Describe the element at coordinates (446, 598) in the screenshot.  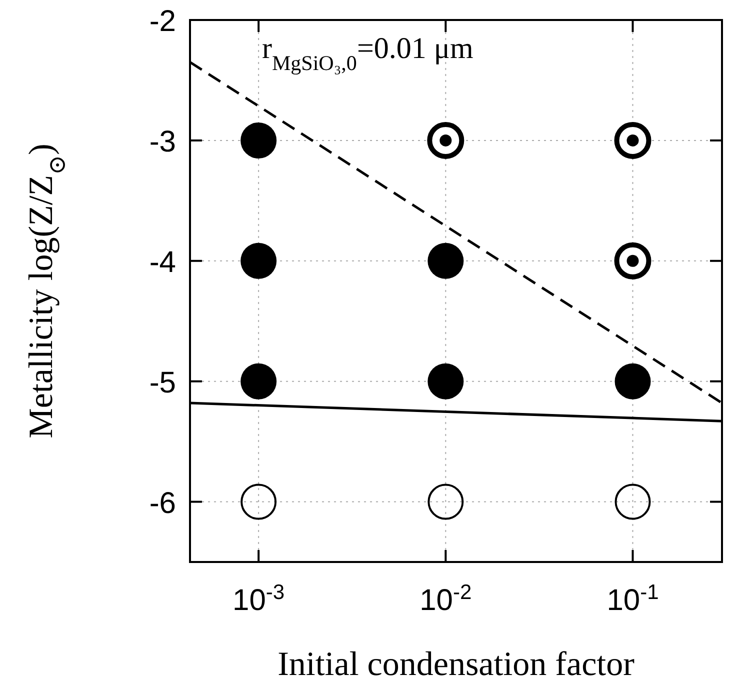
I see `x-tick-label: 10$^{-2}$` at that location.